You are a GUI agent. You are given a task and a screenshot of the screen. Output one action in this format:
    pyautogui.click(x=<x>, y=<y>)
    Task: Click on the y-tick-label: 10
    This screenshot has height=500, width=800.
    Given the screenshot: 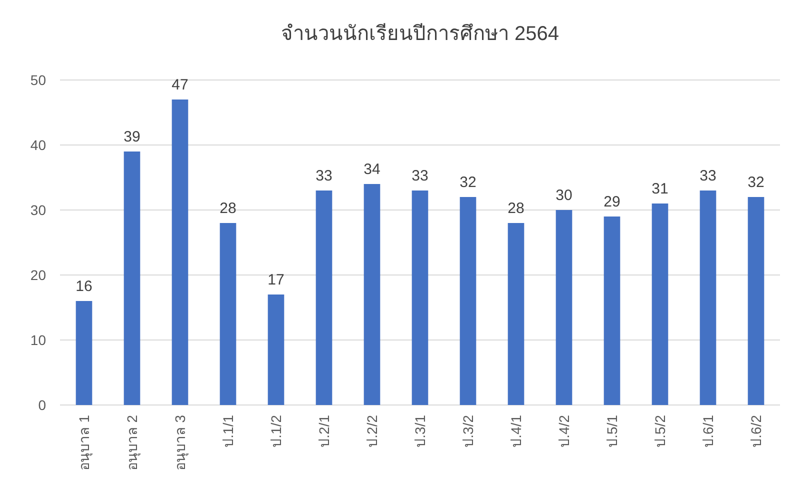 What is the action you would take?
    pyautogui.click(x=38, y=340)
    